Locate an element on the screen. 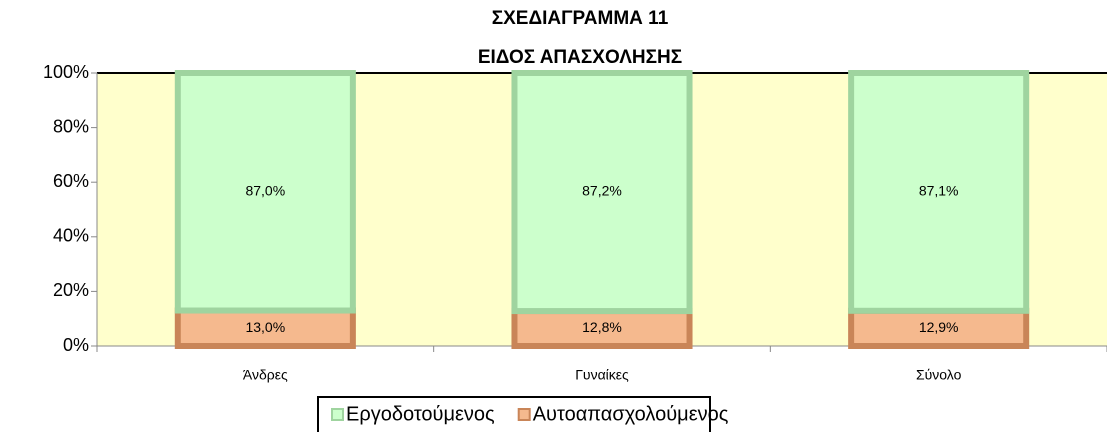  data-label: 12,8% is located at coordinates (602, 327).